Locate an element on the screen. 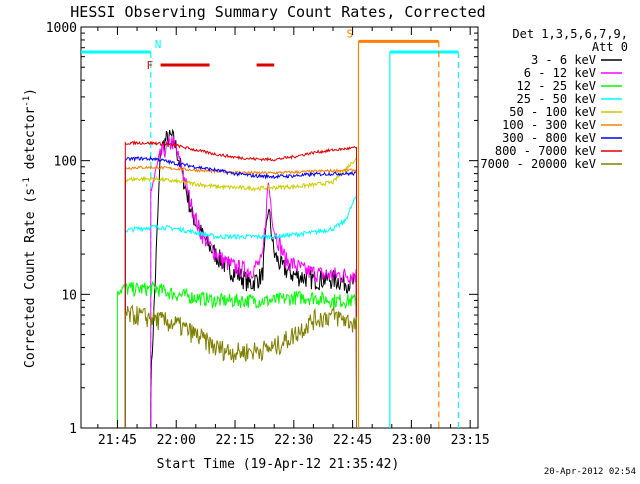 The width and height of the screenshot is (640, 484). legend-entry-label: 50 - 100 keV is located at coordinates (552, 112).